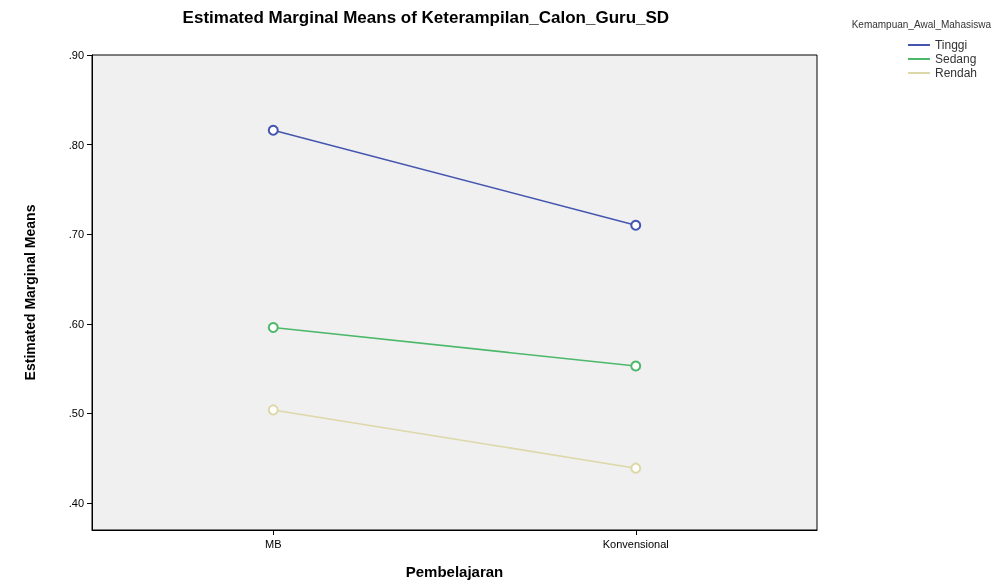 The width and height of the screenshot is (1002, 587). What do you see at coordinates (76, 413) in the screenshot?
I see `y-tick-label: .50` at bounding box center [76, 413].